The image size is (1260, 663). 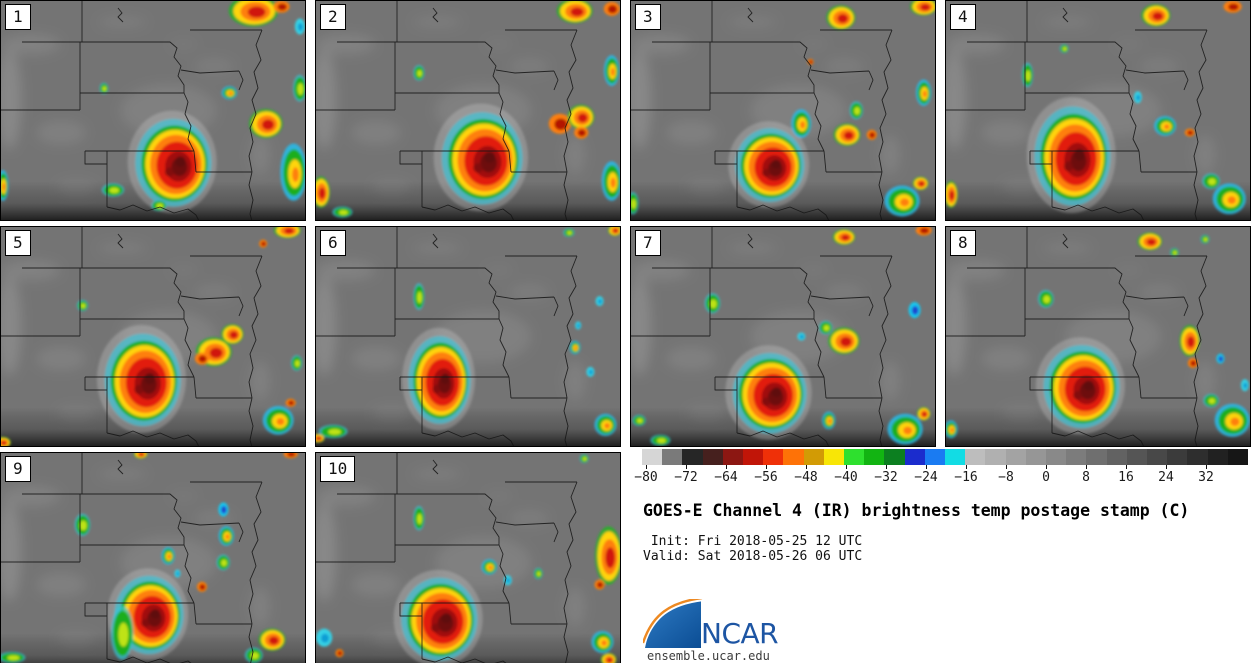 I want to click on warm-surface-shading, so click(x=468, y=427).